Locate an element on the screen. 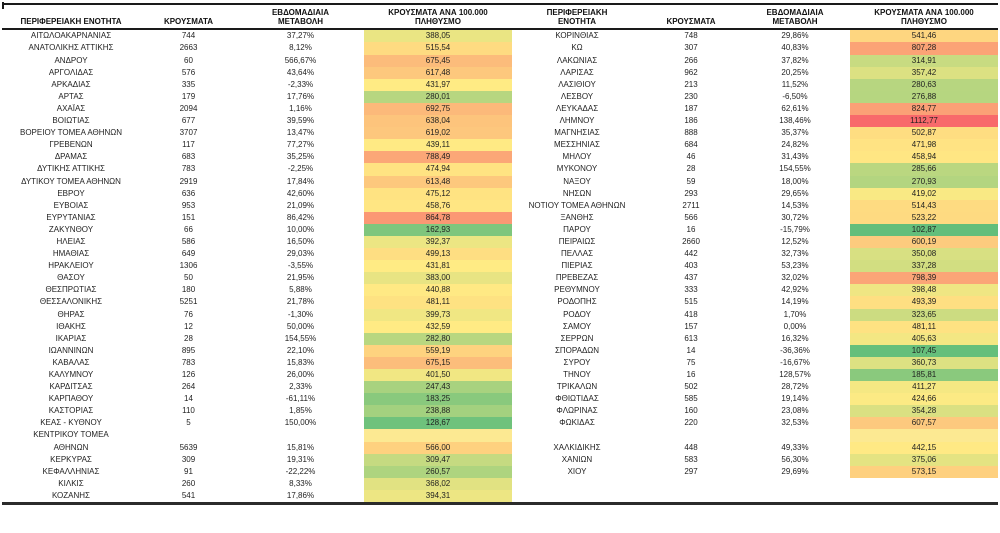  weekly-change-cell: 29,69% is located at coordinates (795, 471).